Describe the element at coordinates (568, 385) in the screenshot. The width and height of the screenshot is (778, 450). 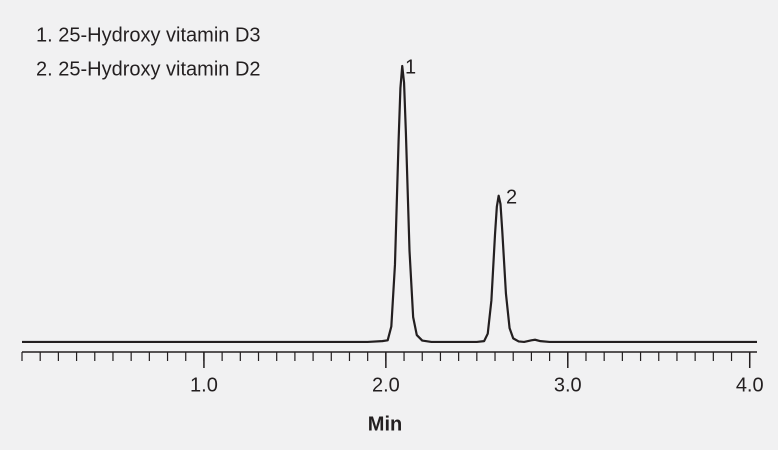
I see `x-tick-label: 3.0` at that location.